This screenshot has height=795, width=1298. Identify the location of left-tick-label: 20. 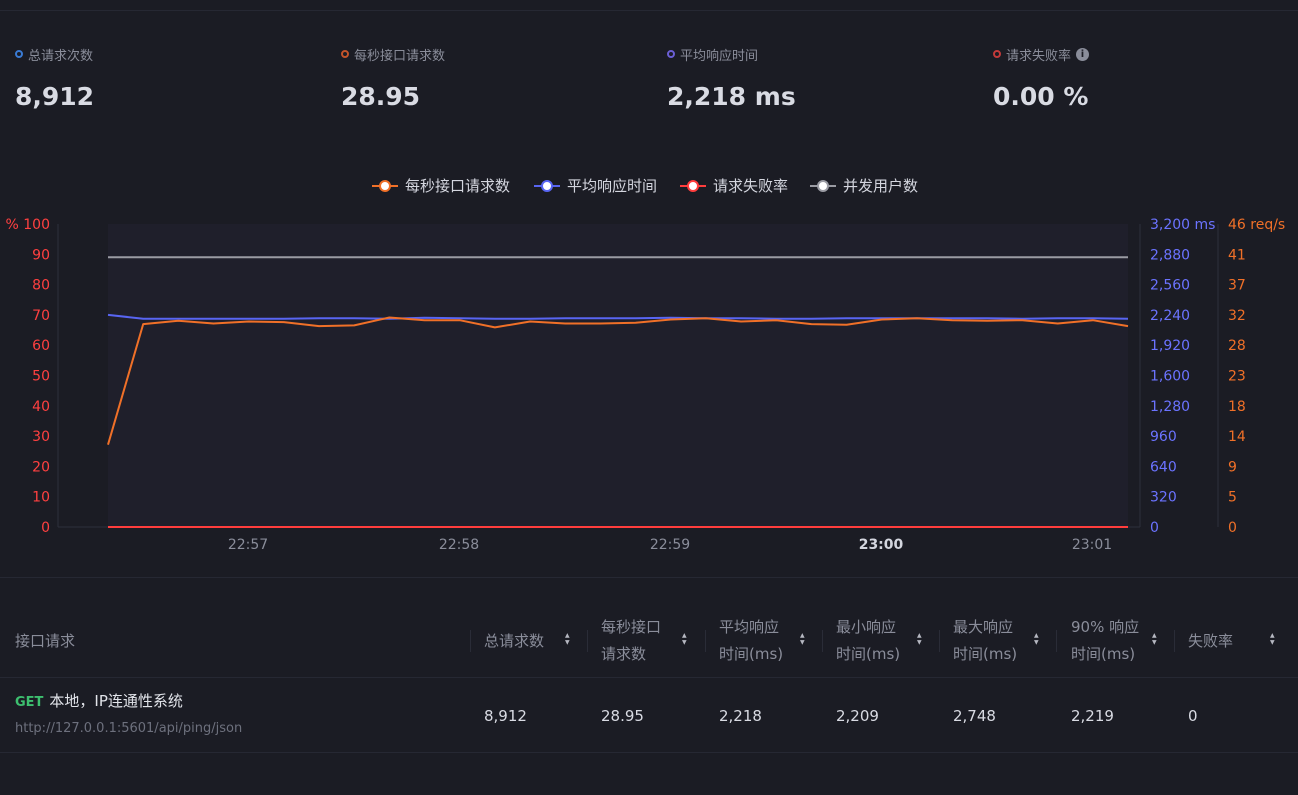
(41, 467).